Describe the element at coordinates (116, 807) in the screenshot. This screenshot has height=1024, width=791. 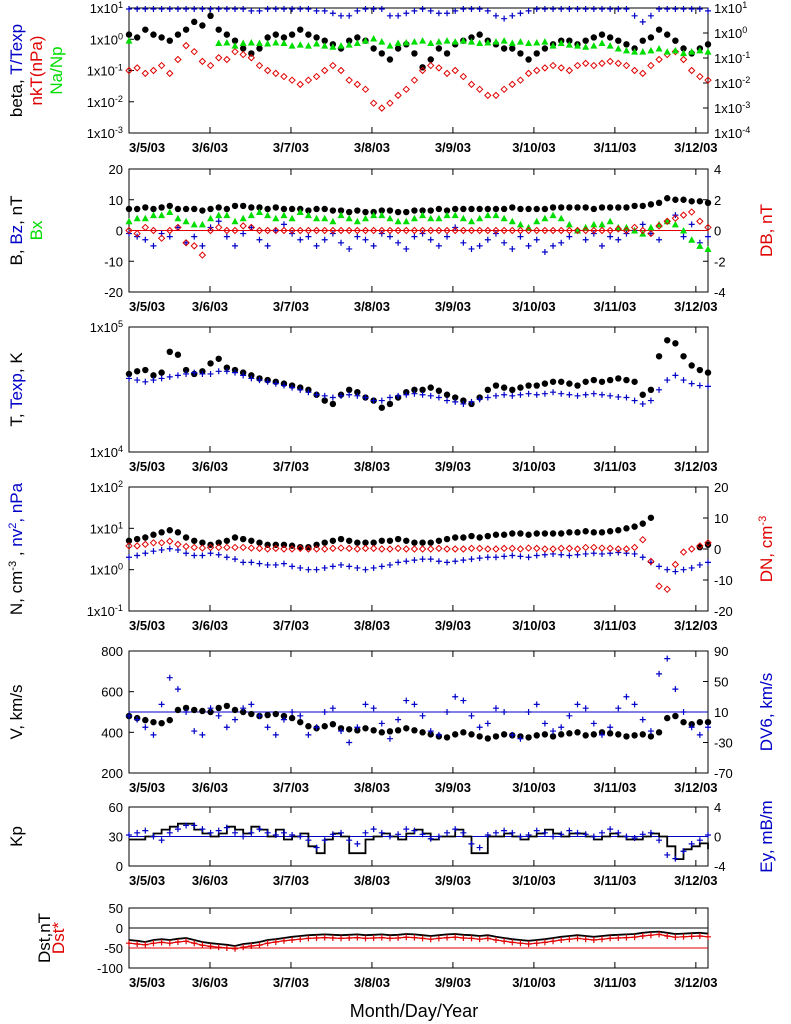
I see `y-tick-label: 60` at that location.